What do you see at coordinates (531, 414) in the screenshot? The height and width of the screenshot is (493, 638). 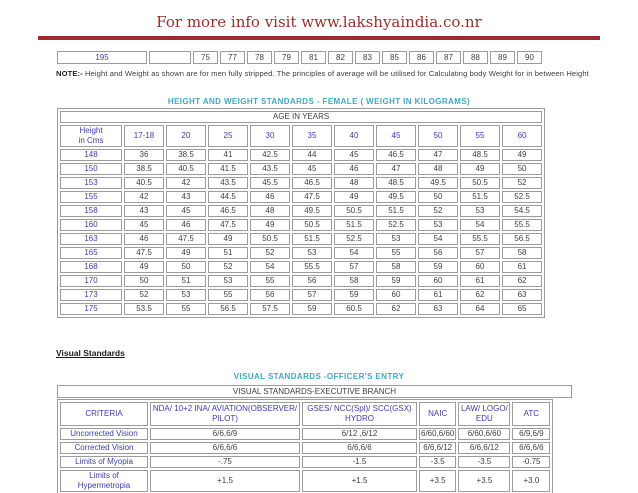 I see `visual-col-header: ATC` at bounding box center [531, 414].